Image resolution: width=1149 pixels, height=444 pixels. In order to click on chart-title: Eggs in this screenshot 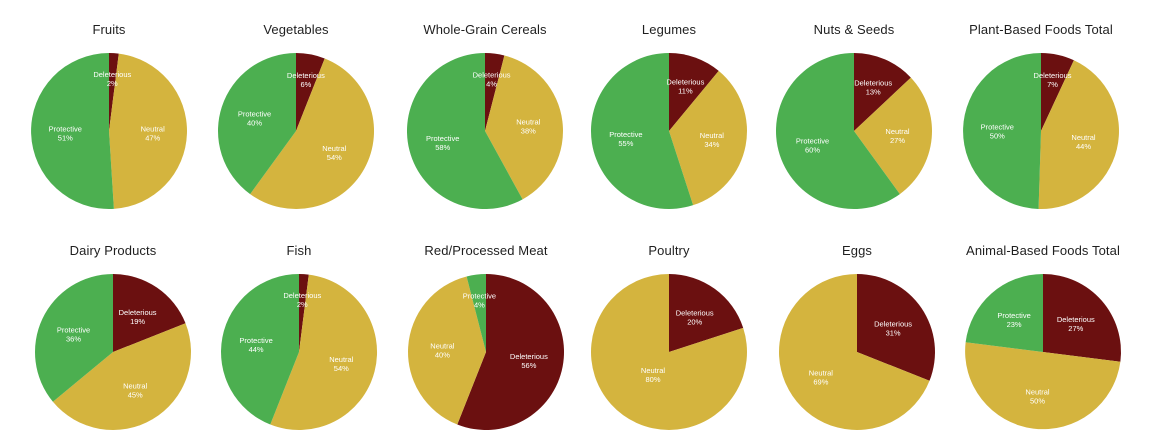, I will do `click(857, 250)`.